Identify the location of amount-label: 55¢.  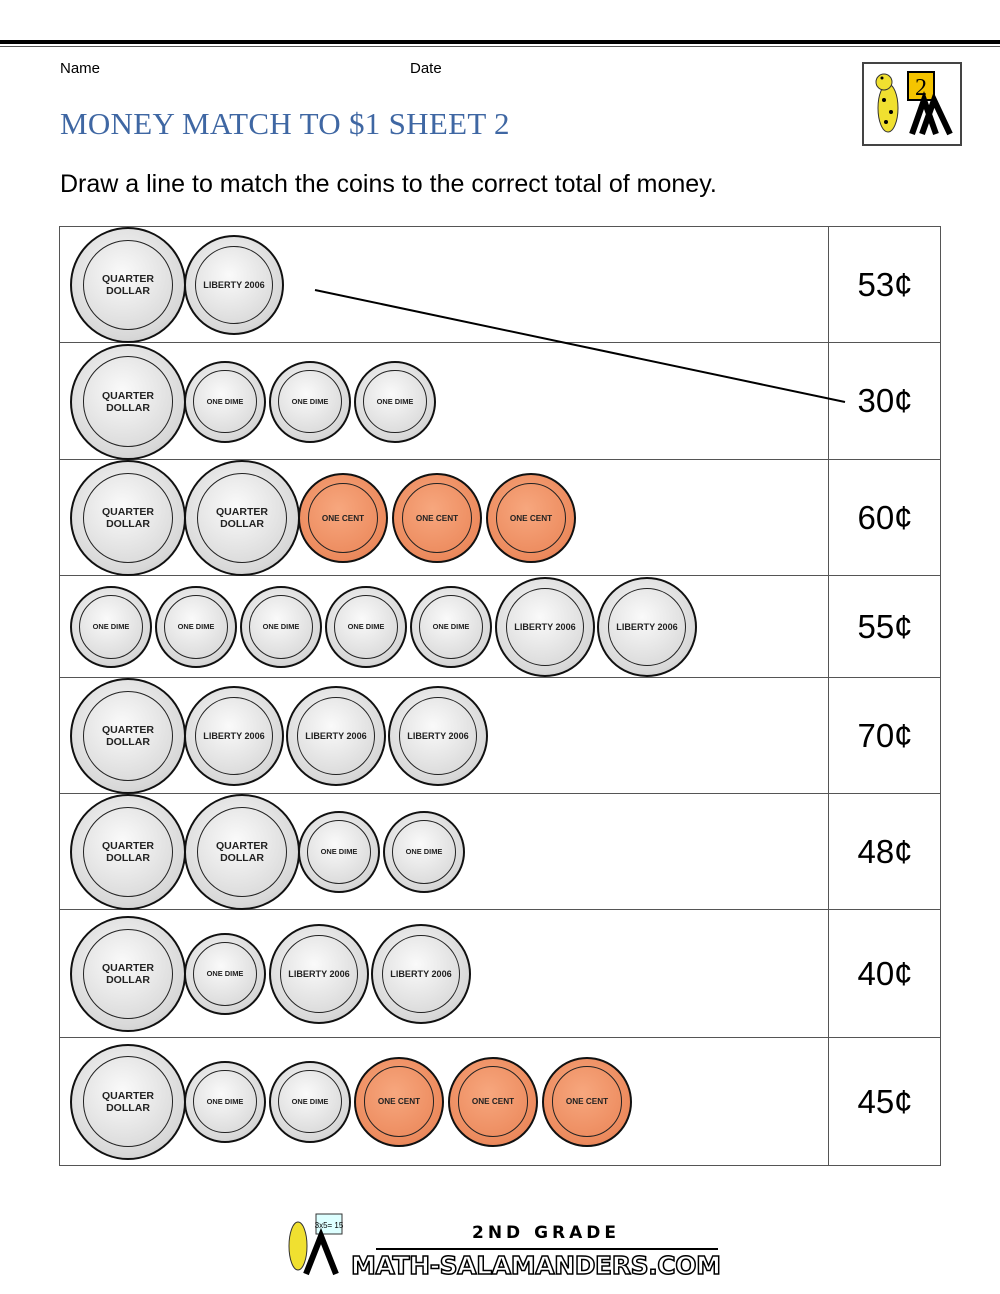
(884, 626).